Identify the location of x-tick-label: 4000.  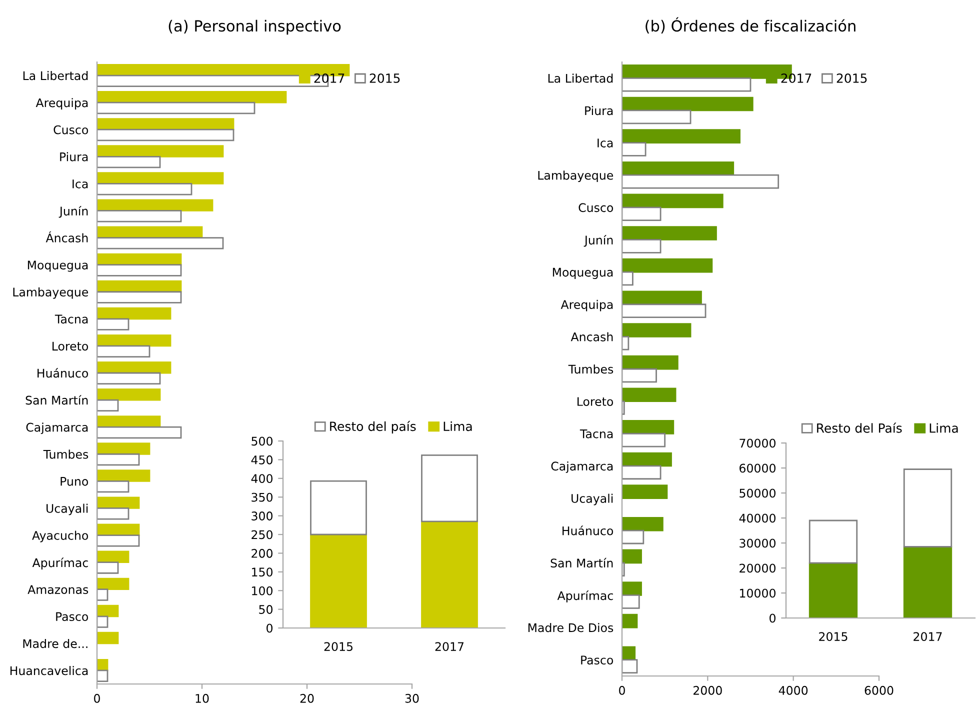
(793, 690).